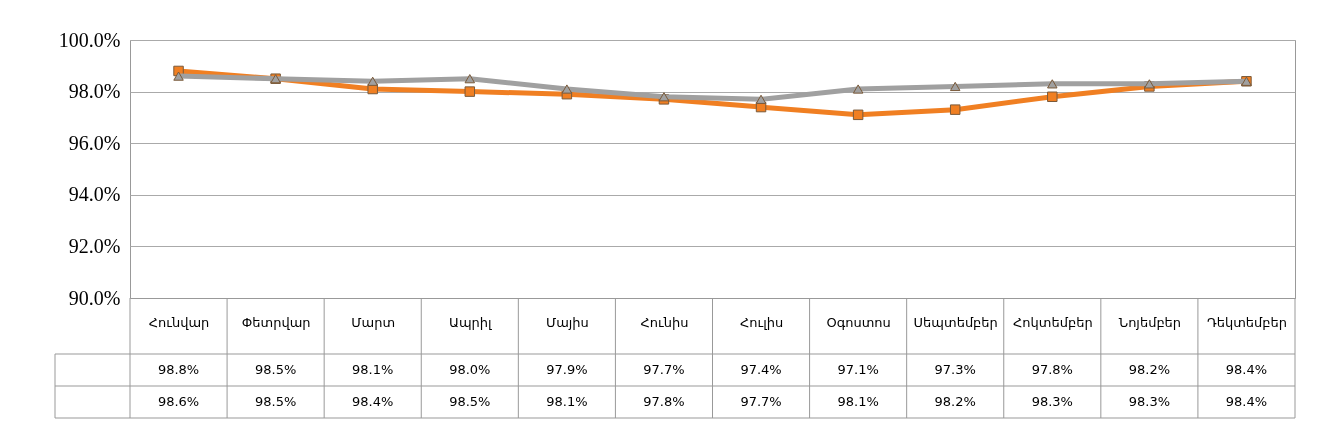 Image resolution: width=1317 pixels, height=434 pixels. Describe the element at coordinates (178, 369) in the screenshot. I see `data-label: 98.8%` at that location.